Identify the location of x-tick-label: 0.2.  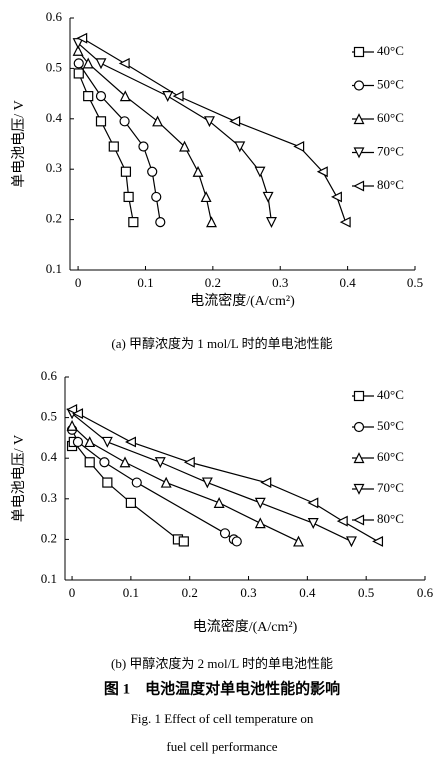
(190, 592).